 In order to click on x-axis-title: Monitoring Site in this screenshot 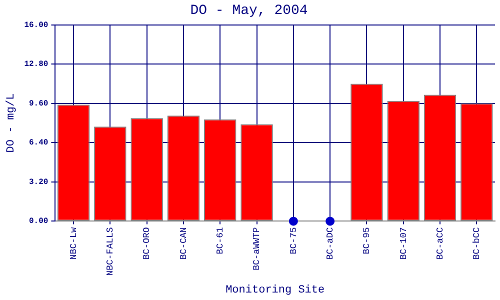, I will do `click(275, 290)`.